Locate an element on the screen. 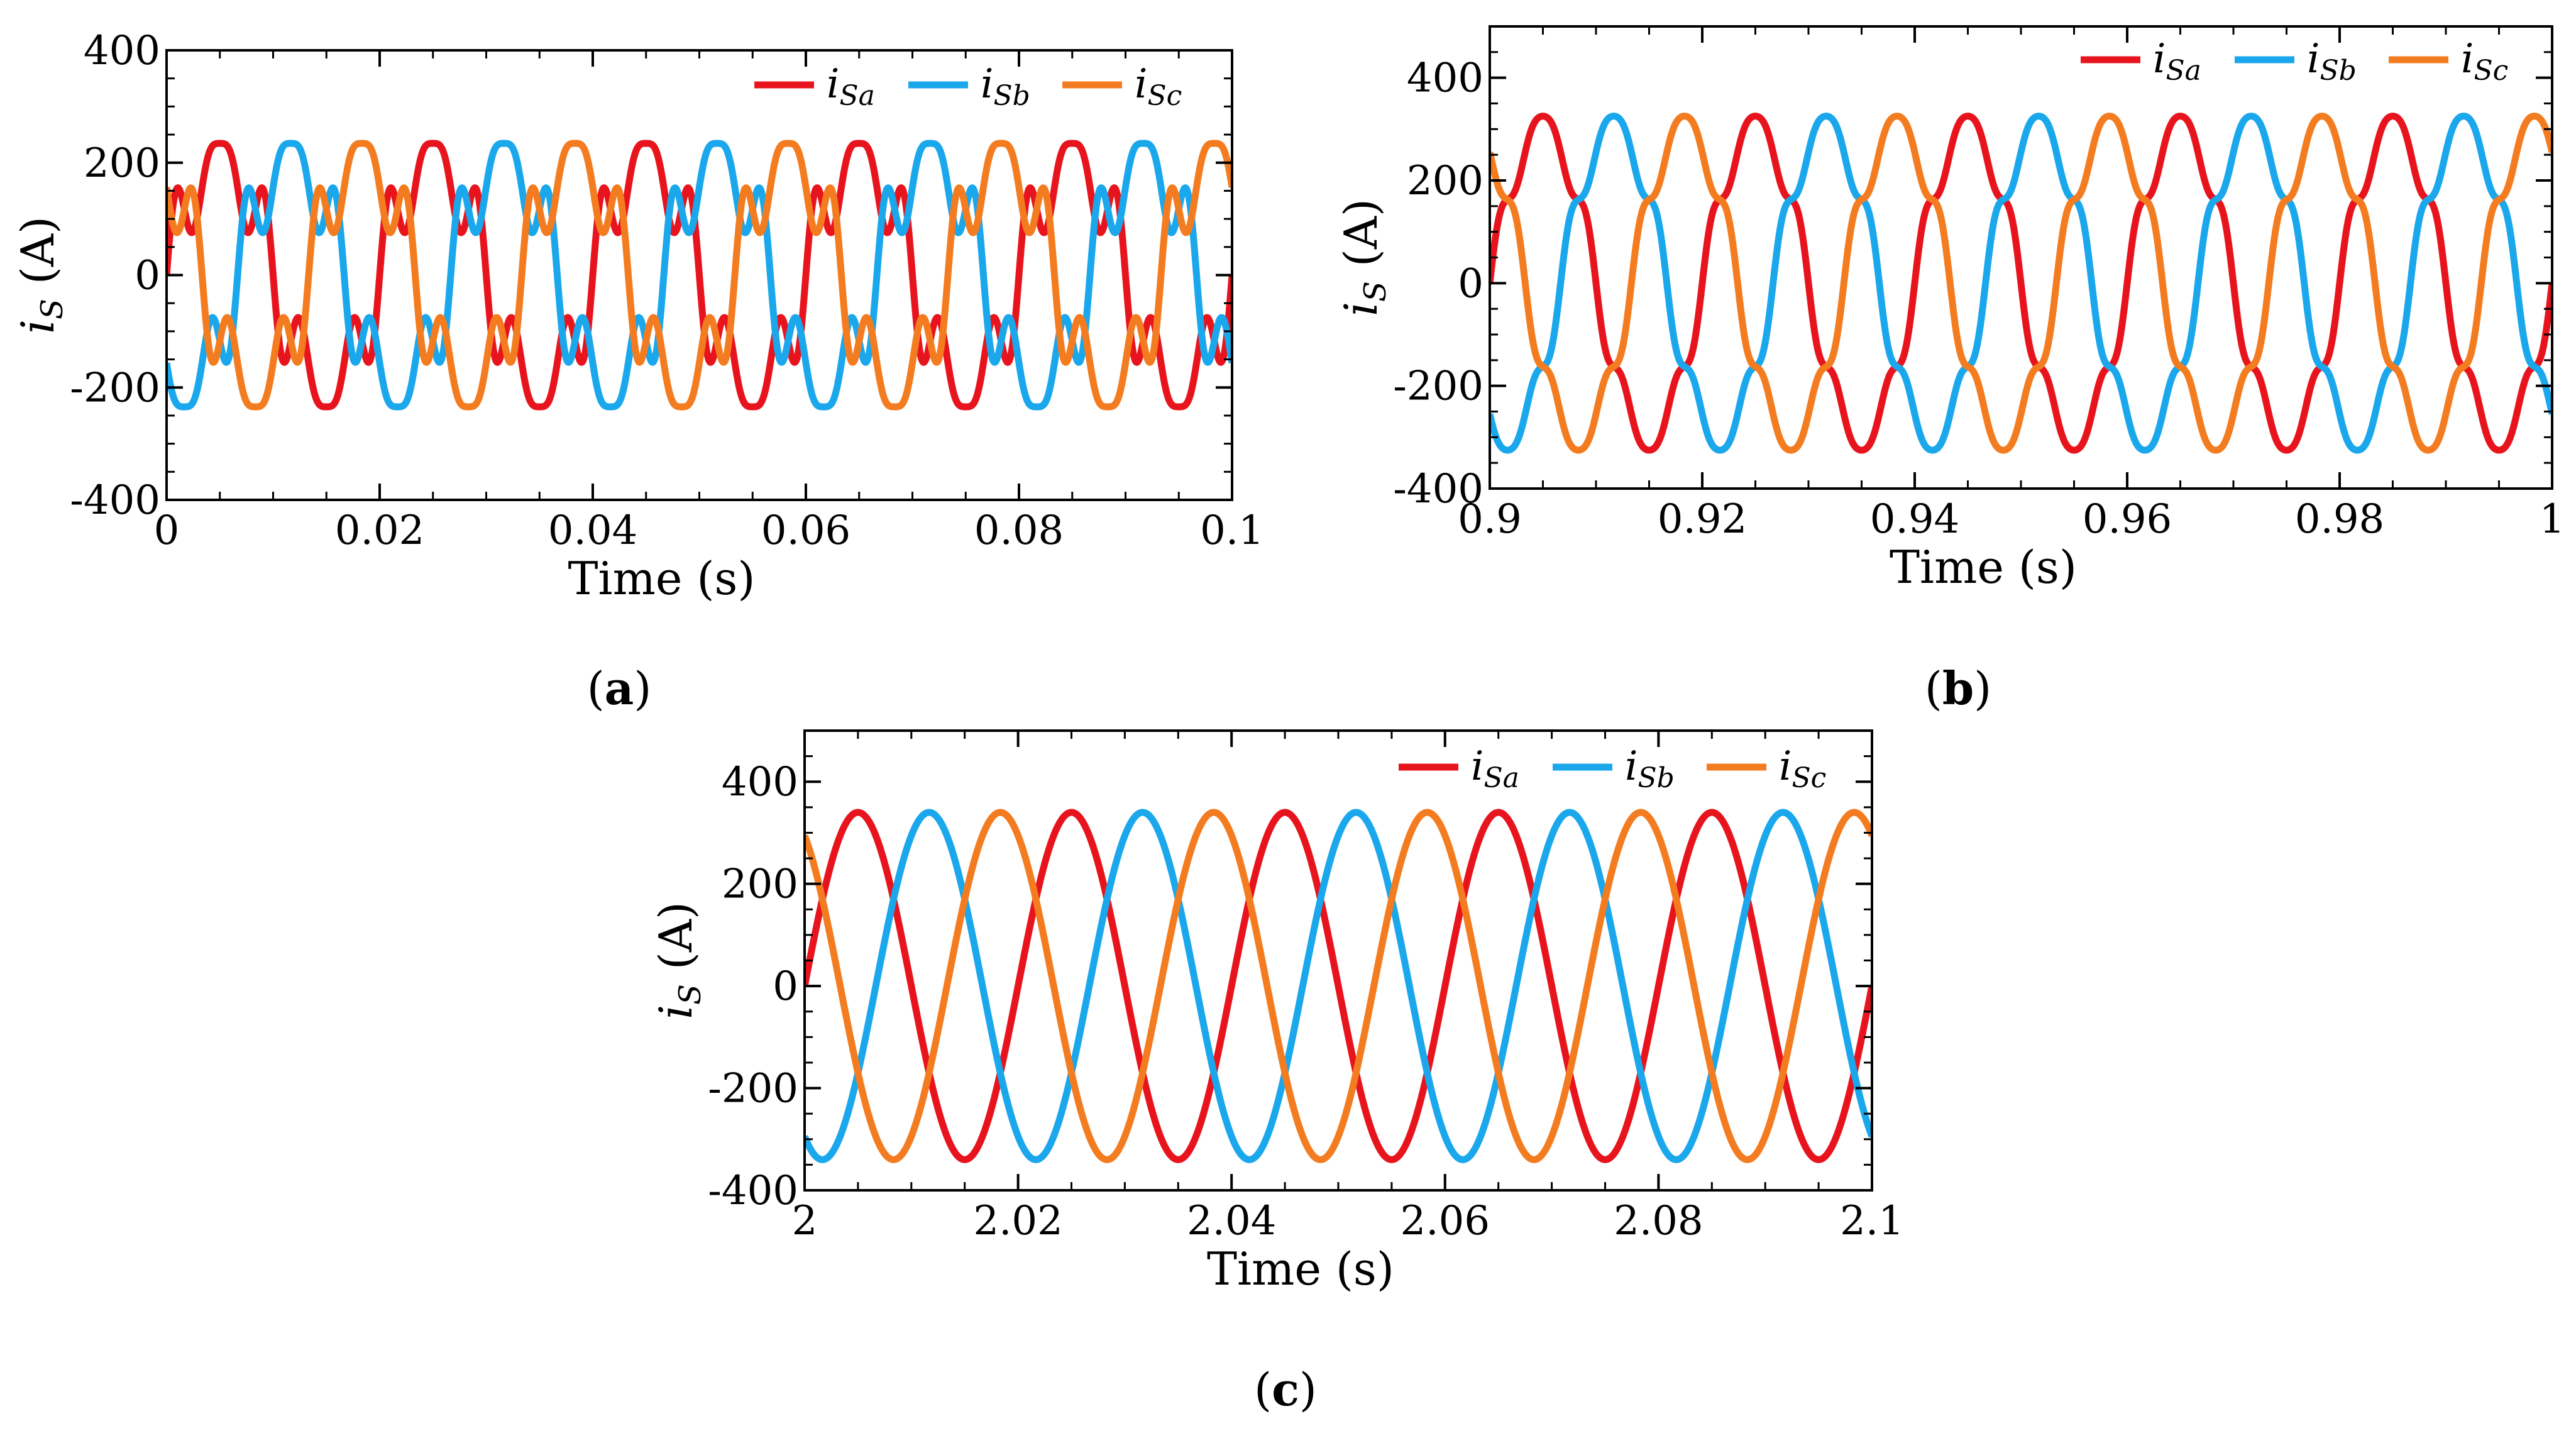  plot-frame is located at coordinates (1338, 960).